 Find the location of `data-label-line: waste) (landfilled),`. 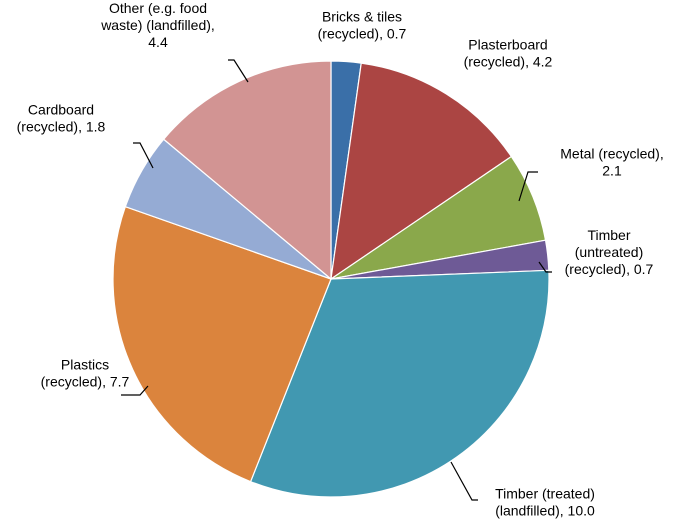

data-label-line: waste) (landfilled), is located at coordinates (157, 25).